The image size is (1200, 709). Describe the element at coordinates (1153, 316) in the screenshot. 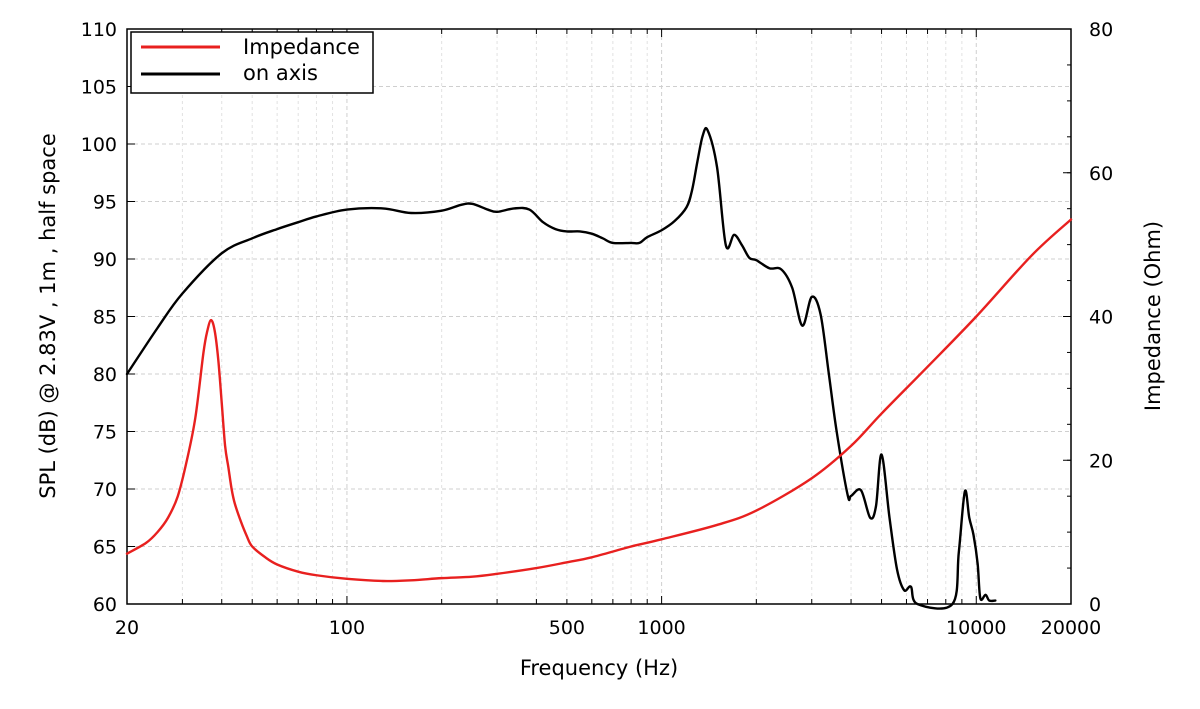

I see `y2-axis-title: Impedance (Ohm)` at that location.